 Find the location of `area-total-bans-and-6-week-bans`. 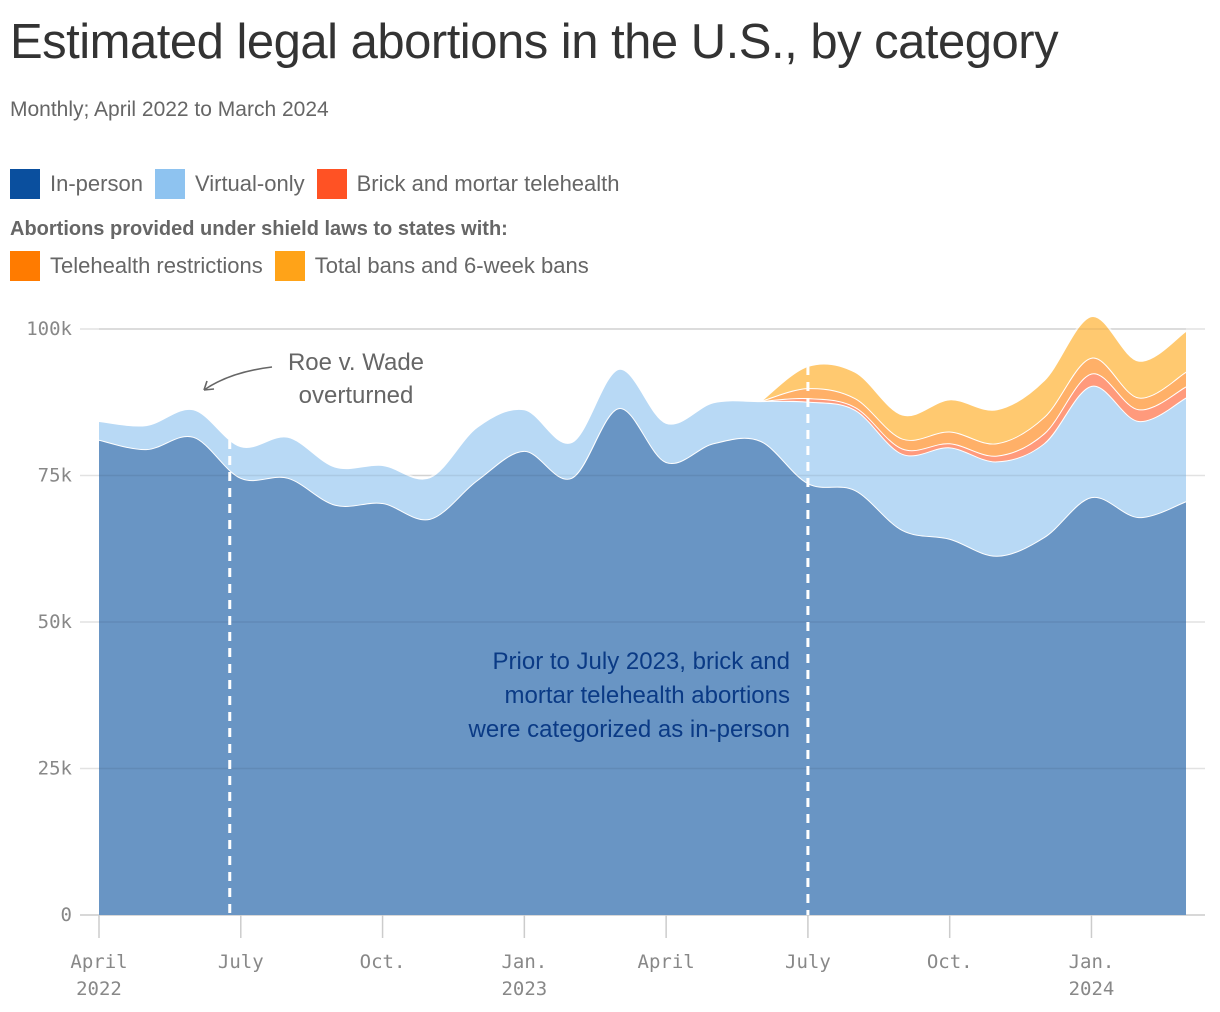

area-total-bans-and-6-week-bans is located at coordinates (973, 379).